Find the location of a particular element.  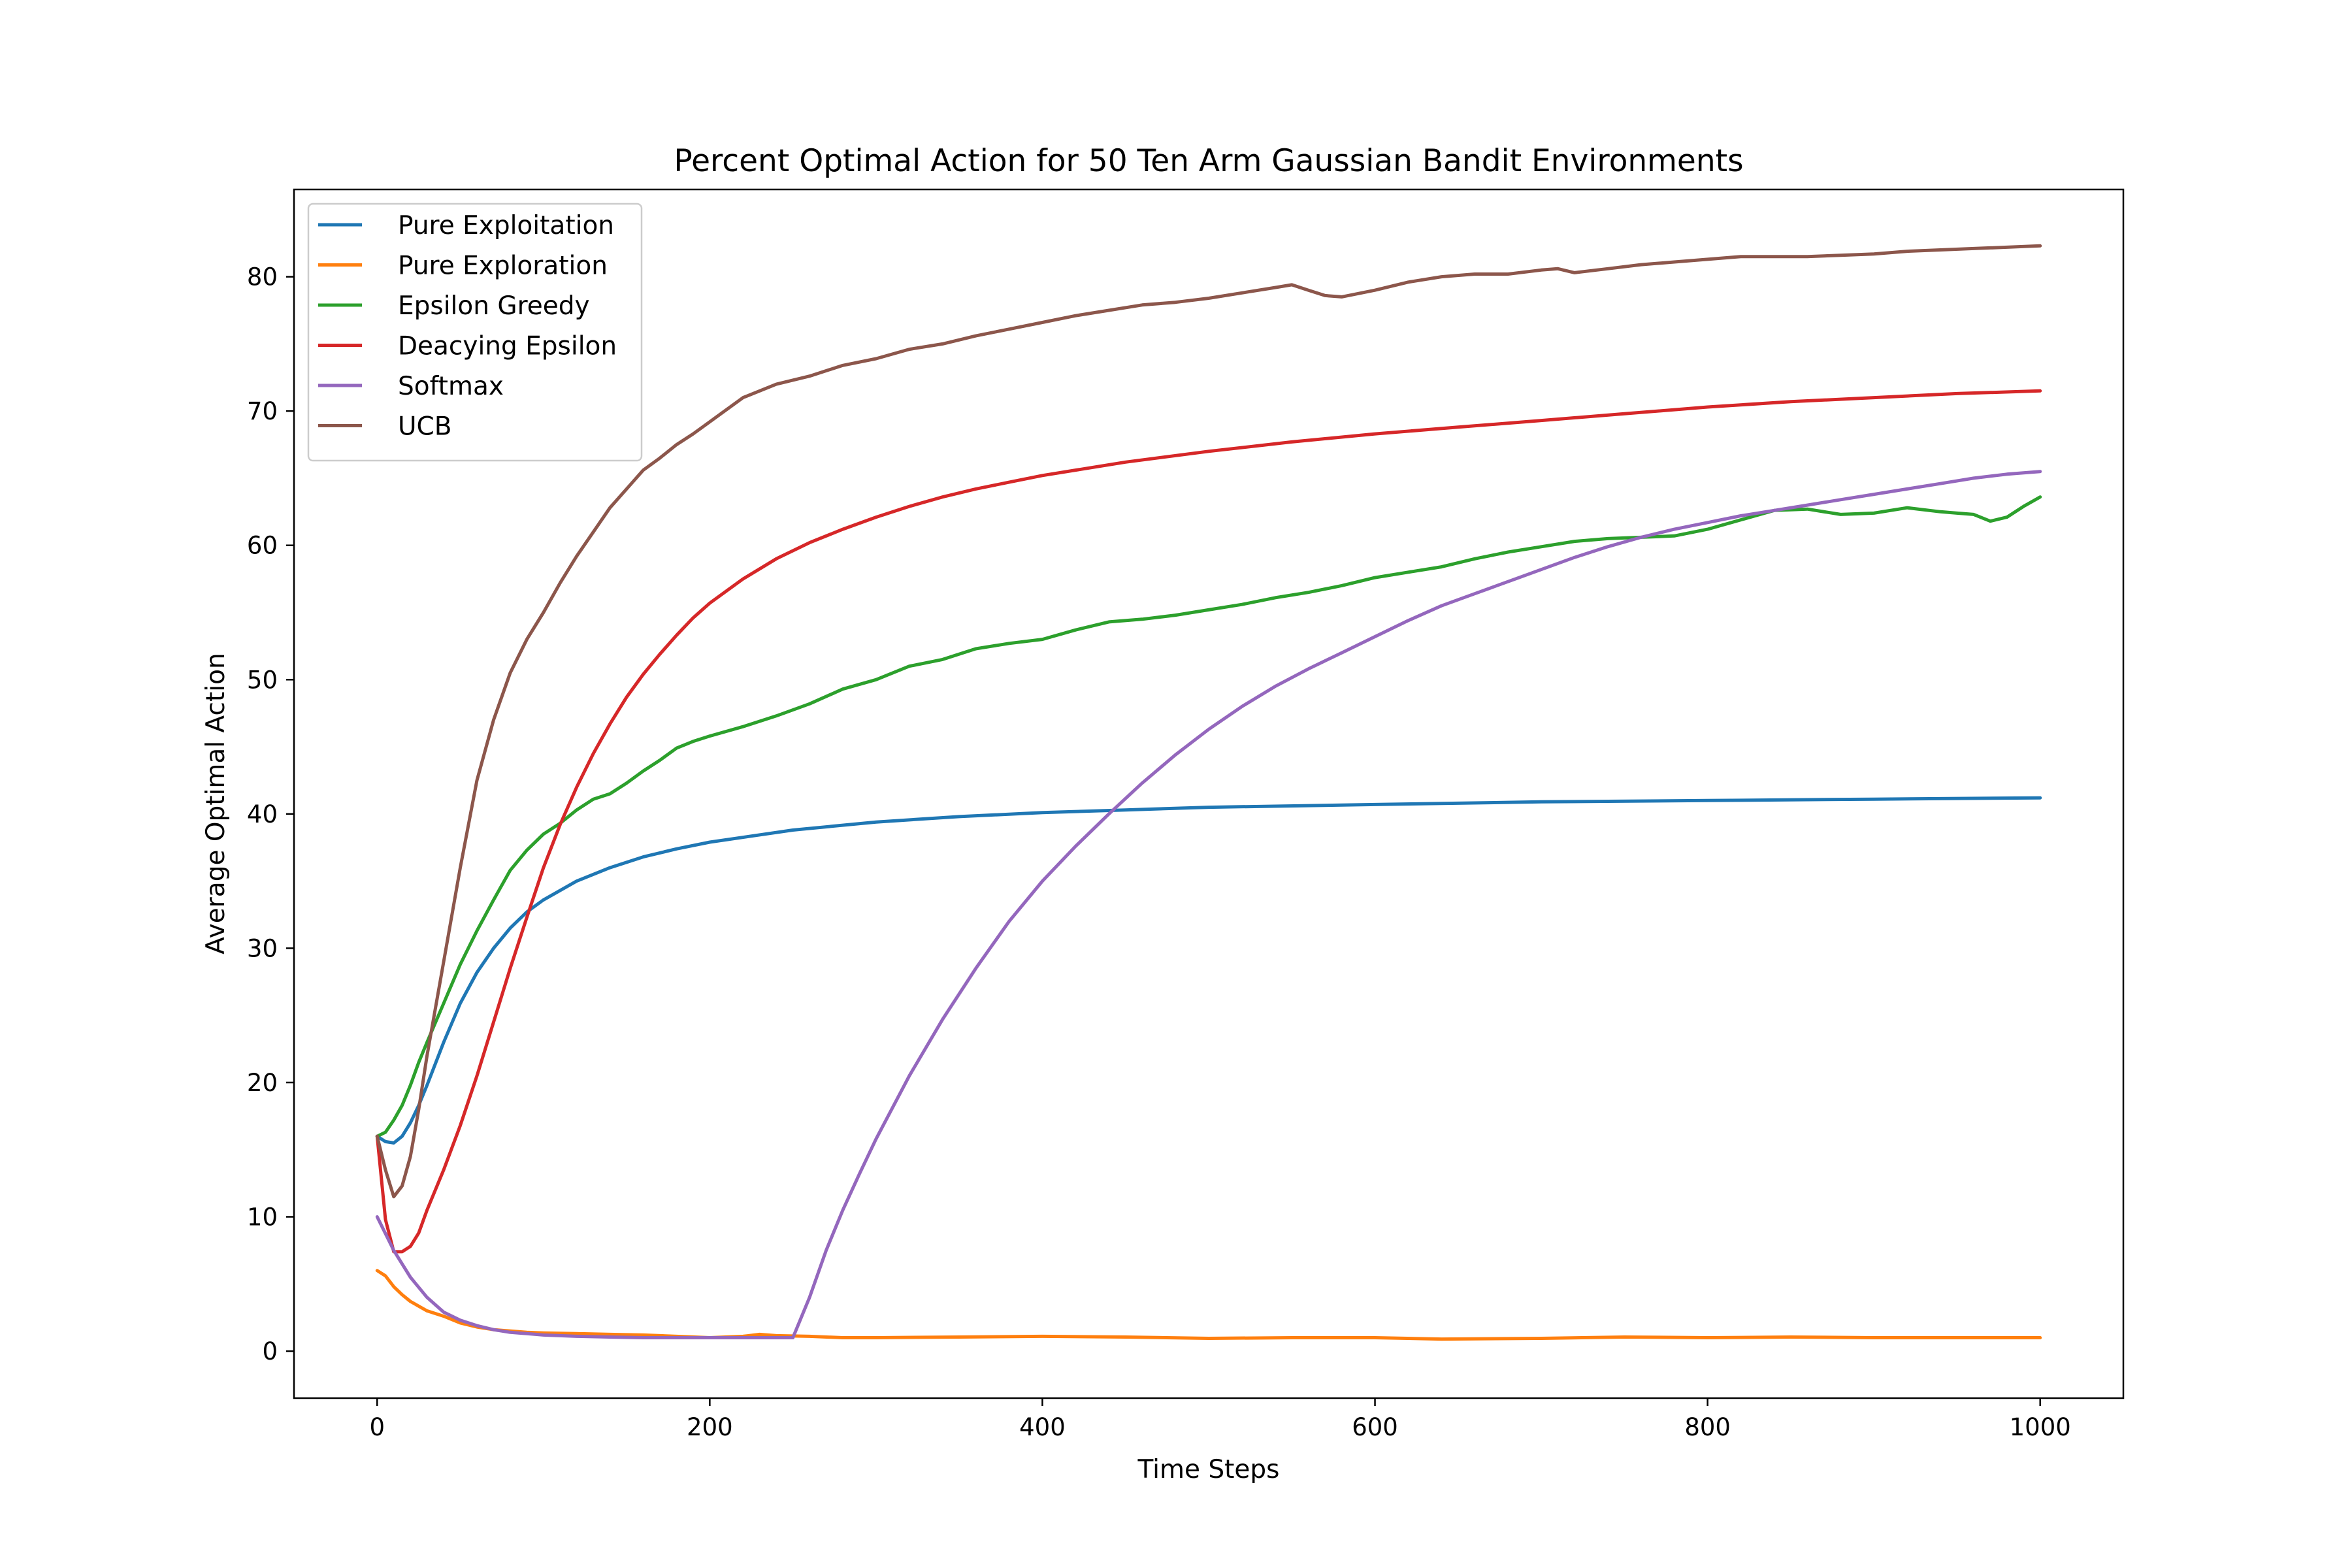

legend-label-epsilon-greedy: Epsilon Greedy is located at coordinates (494, 306).